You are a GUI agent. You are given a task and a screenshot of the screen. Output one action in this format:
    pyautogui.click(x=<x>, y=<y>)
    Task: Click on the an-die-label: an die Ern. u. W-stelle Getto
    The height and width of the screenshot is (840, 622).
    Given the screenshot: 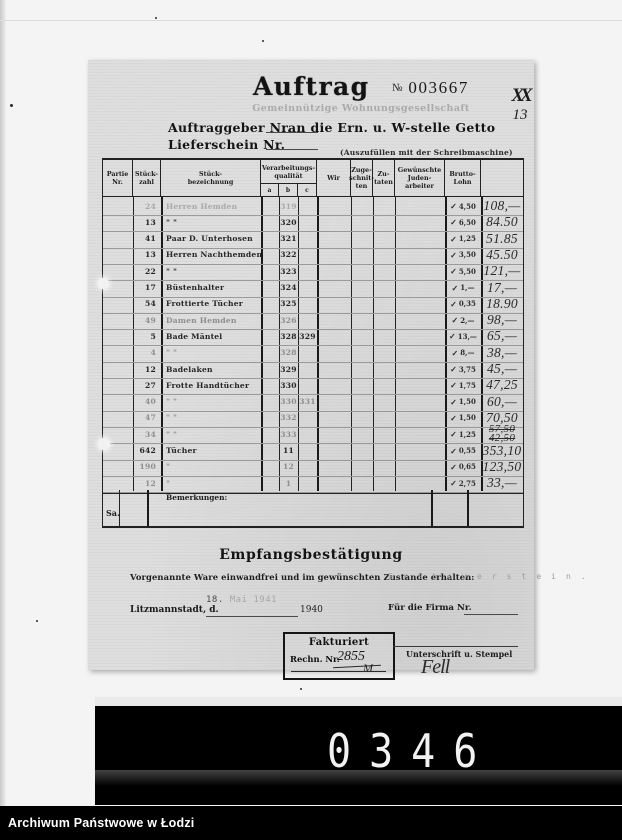 What is the action you would take?
    pyautogui.click(x=392, y=127)
    